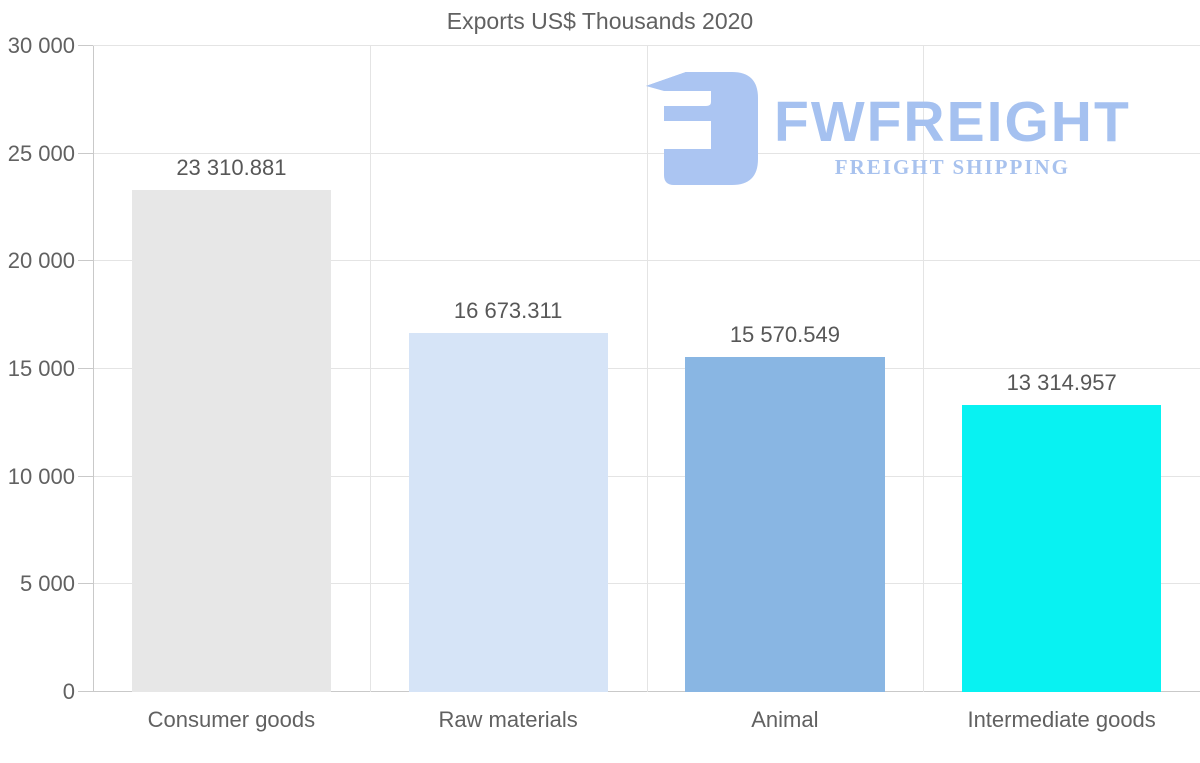  What do you see at coordinates (508, 310) in the screenshot?
I see `bar-value-label-raw-materials: 16 673.311` at bounding box center [508, 310].